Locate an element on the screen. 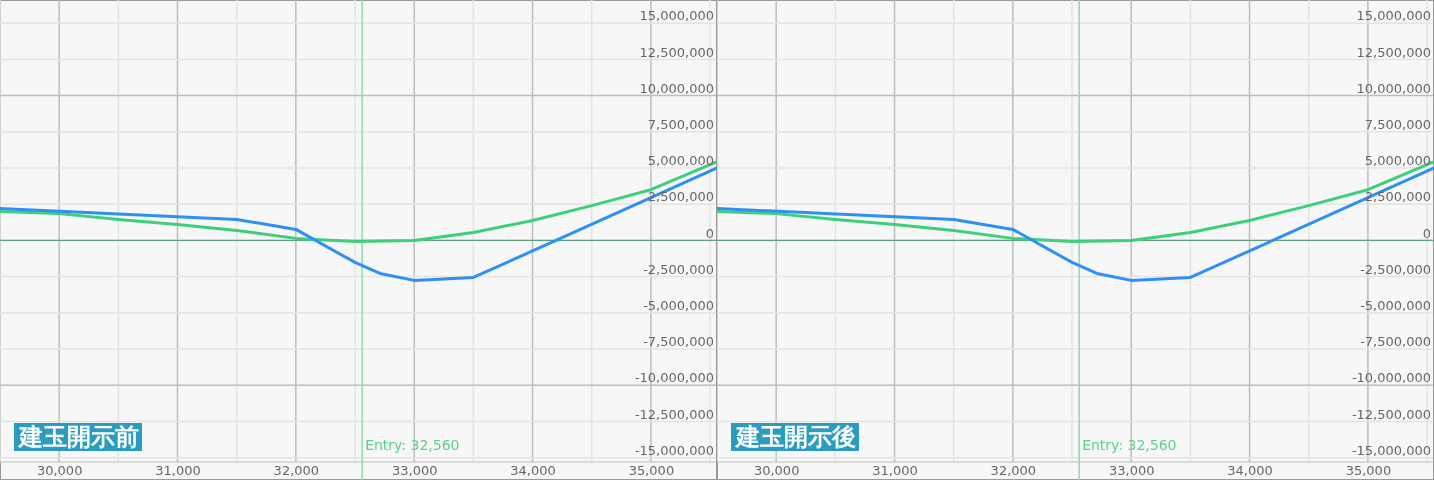  text: 建玉開示後 is located at coordinates (795, 437).